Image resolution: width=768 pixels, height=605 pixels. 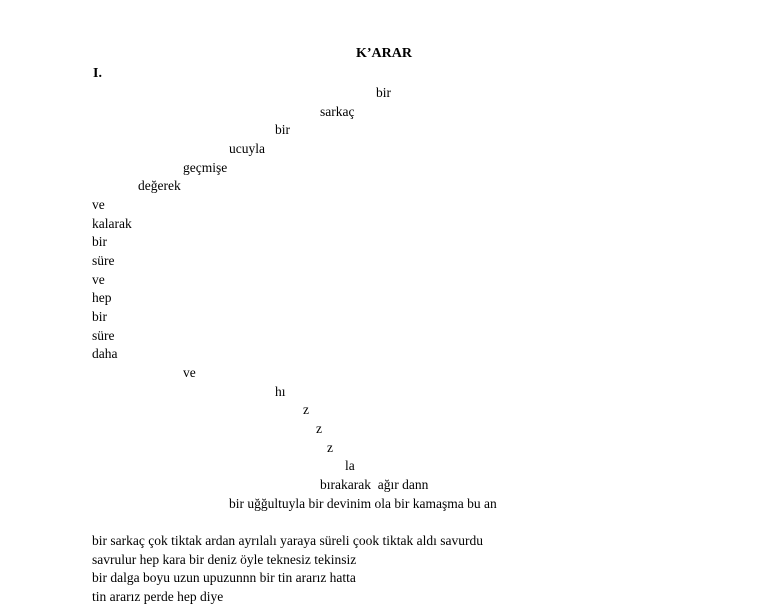 What do you see at coordinates (112, 223) in the screenshot?
I see `poem-line: kalarak` at bounding box center [112, 223].